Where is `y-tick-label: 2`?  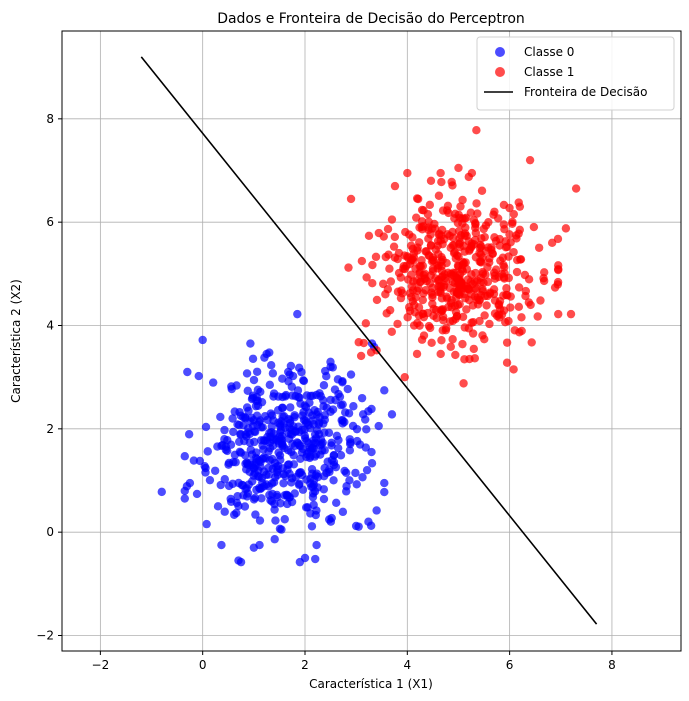
y-tick-label: 2 is located at coordinates (50, 429).